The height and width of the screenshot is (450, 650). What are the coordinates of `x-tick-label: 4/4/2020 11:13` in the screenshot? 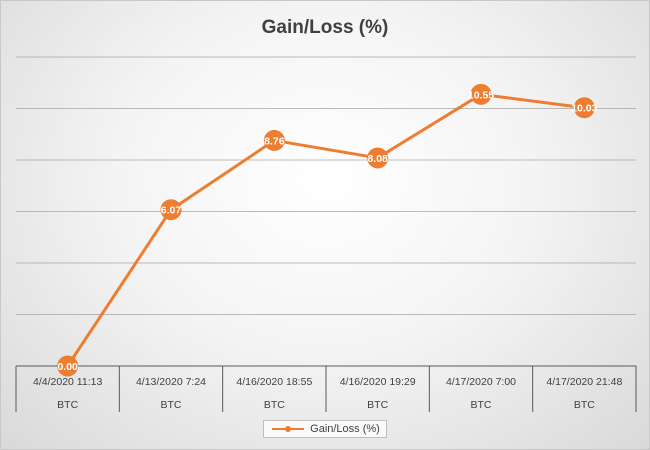 It's located at (67, 382).